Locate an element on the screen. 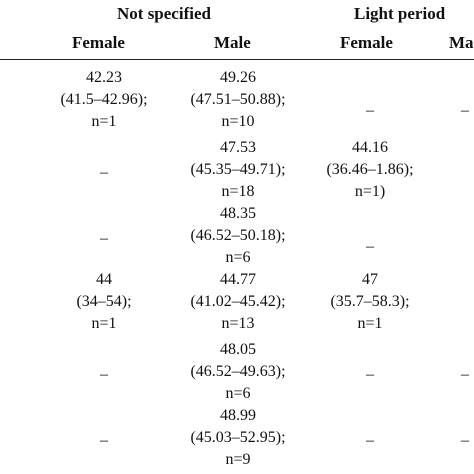 Image resolution: width=474 pixels, height=474 pixels. column-header-female: Female is located at coordinates (98, 42).